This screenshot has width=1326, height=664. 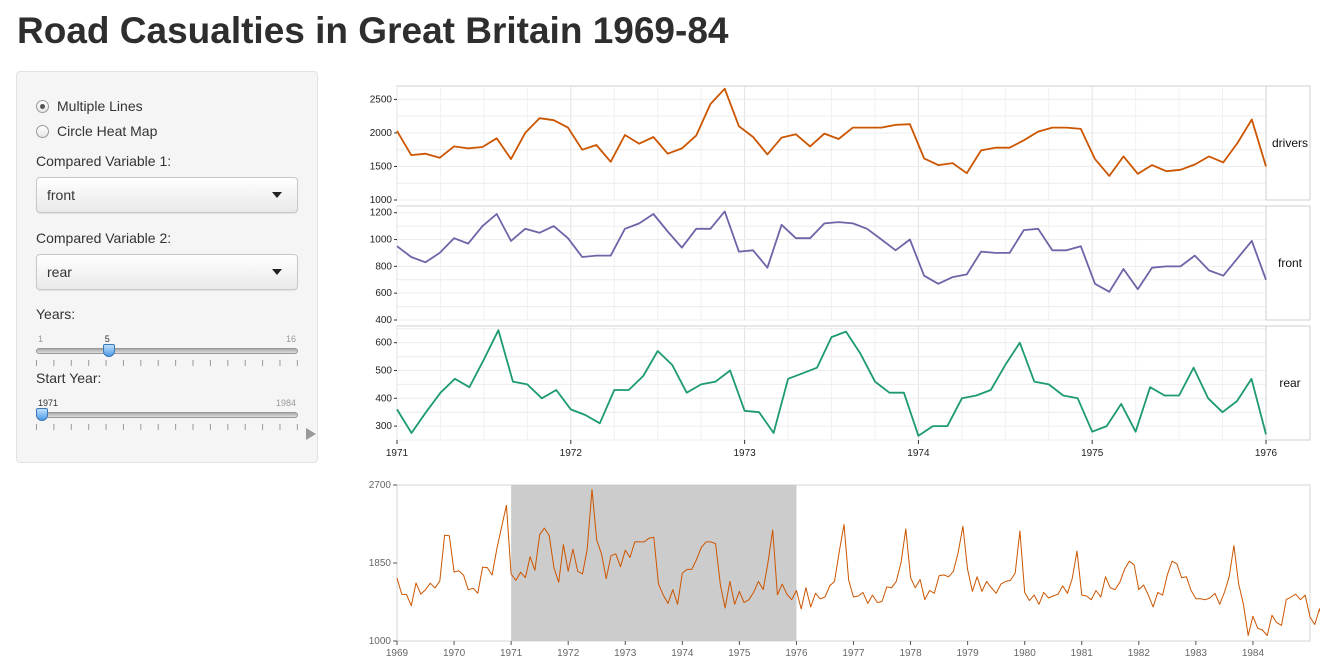 I want to click on facet-strip-label: drivers, so click(x=1290, y=143).